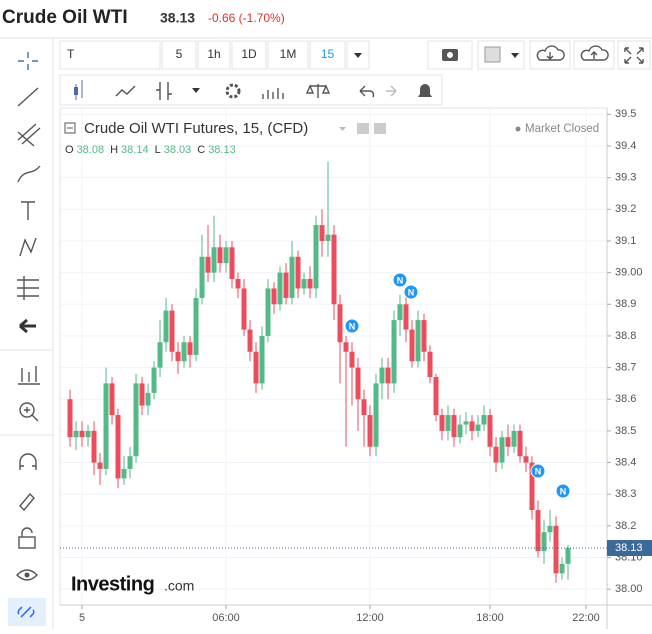  I want to click on y-tick-label: 39.4, so click(625, 146).